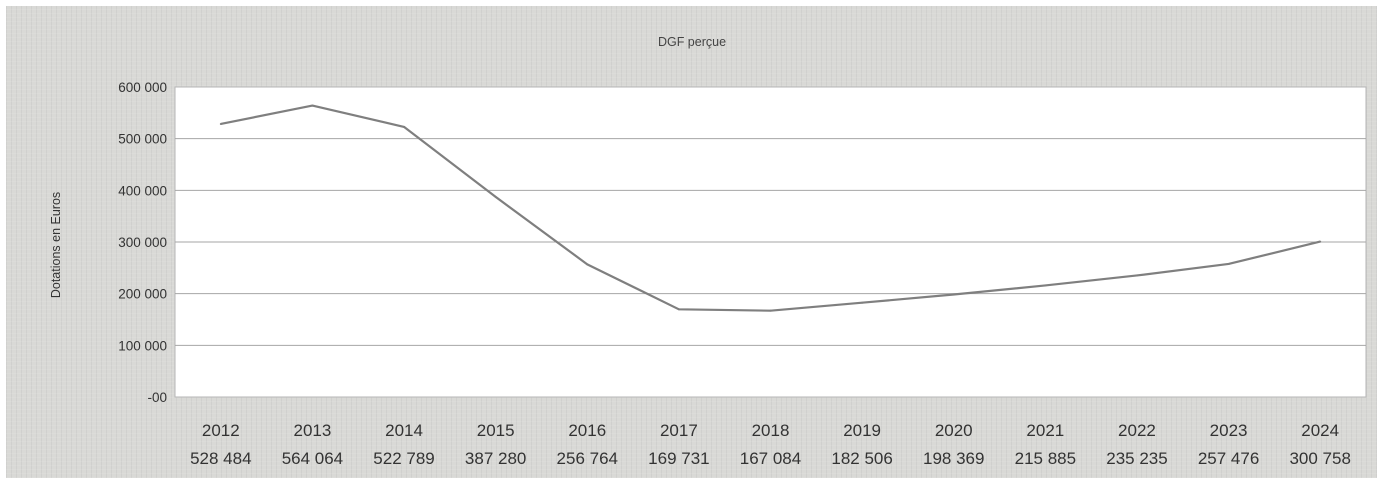  I want to click on y-tick-label: 100 000, so click(142, 345).